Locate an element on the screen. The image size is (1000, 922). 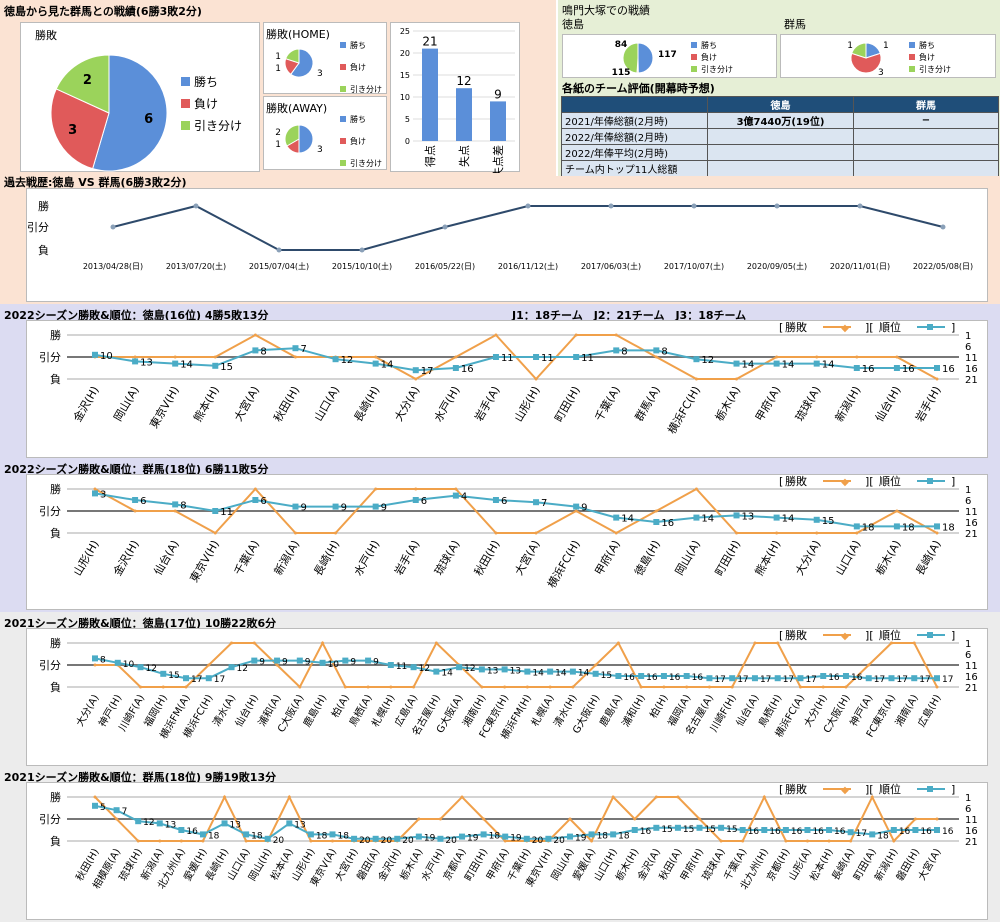
season-x-tick-label: 仙台(H) is located at coordinates (888, 404).